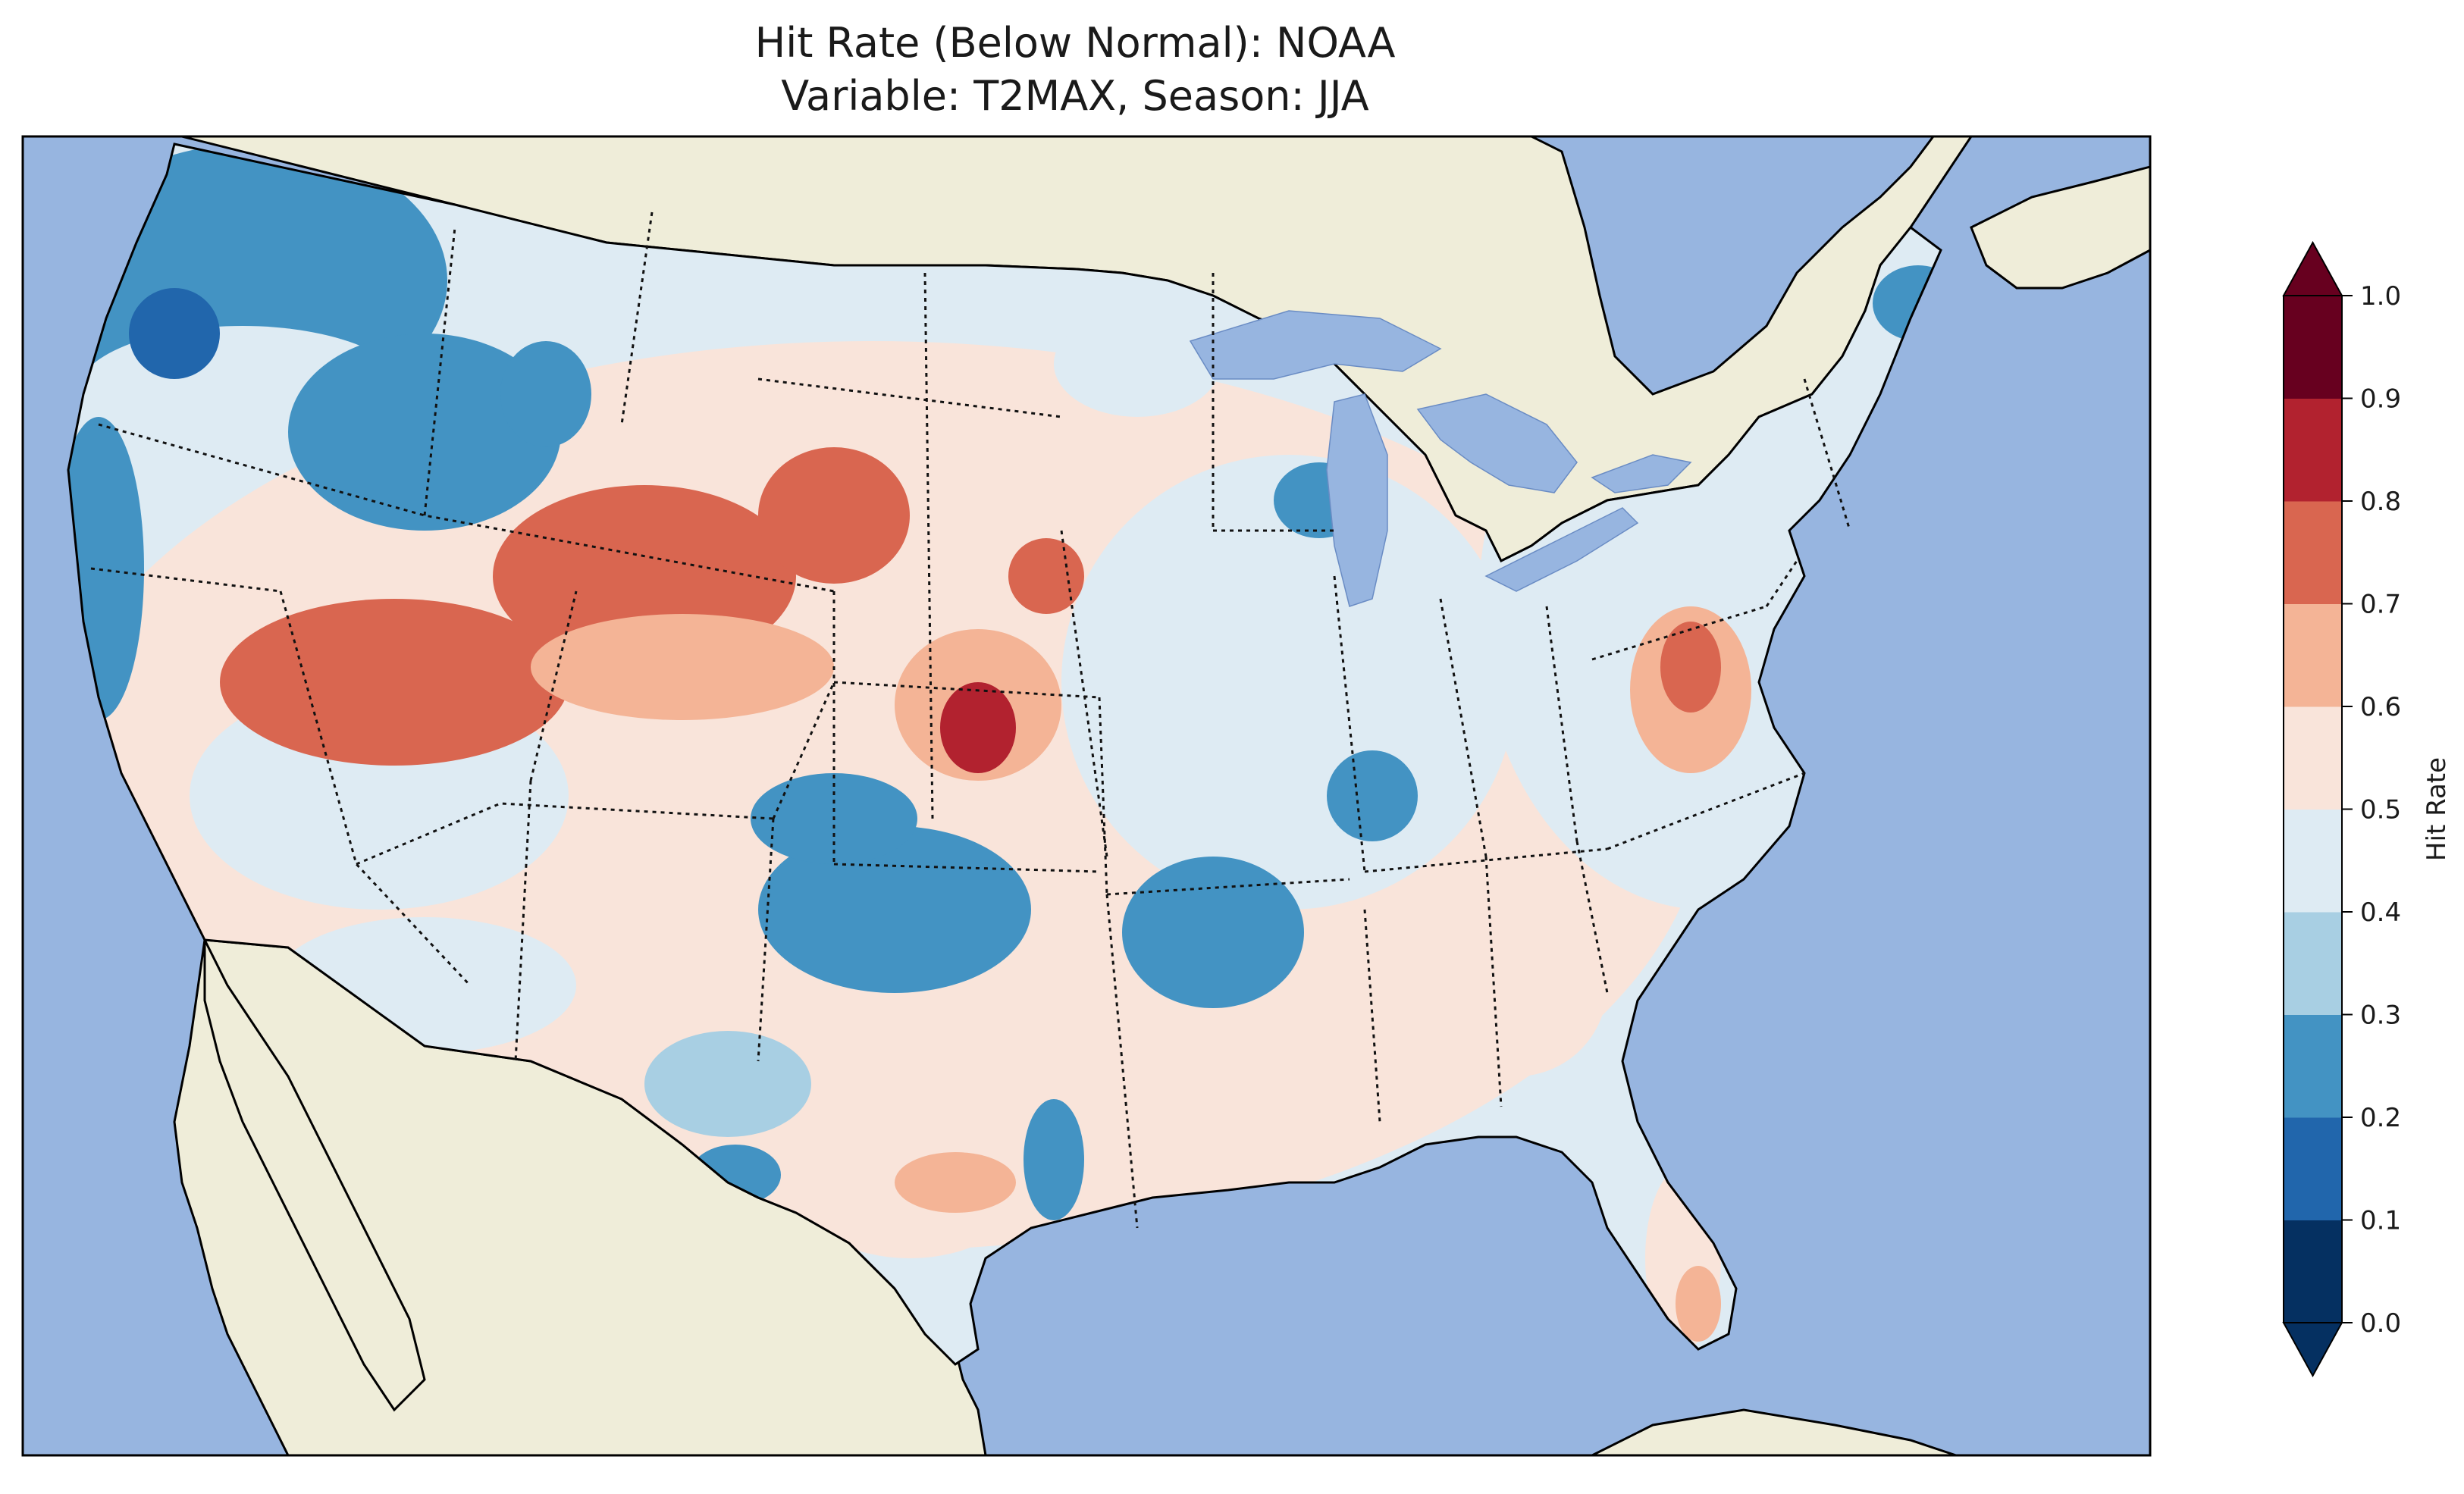 This screenshot has height=1494, width=2464. What do you see at coordinates (2381, 912) in the screenshot?
I see `colorbar-tick-label: 0.4` at bounding box center [2381, 912].